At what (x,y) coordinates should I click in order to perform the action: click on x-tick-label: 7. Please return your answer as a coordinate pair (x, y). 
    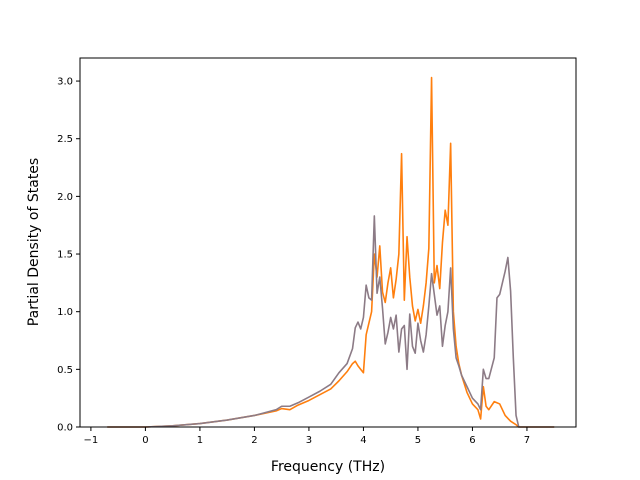
    Looking at the image, I should click on (527, 440).